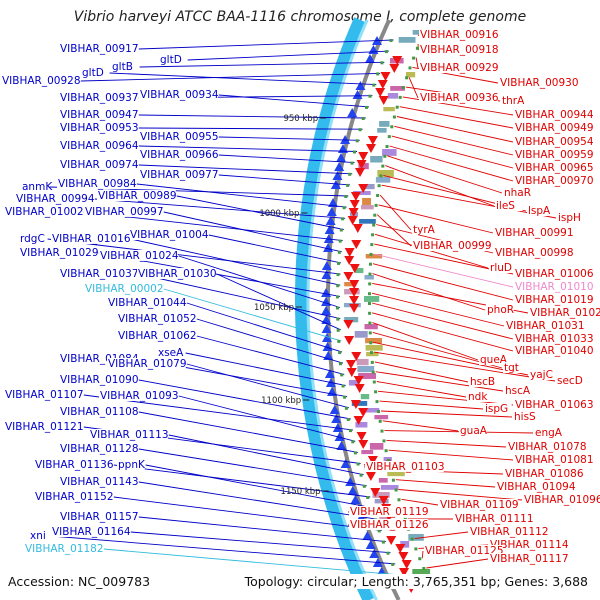 Image resolution: width=600 pixels, height=600 pixels. Describe the element at coordinates (459, 50) in the screenshot. I see `gene-label-right: VIBHAR_00918` at that location.